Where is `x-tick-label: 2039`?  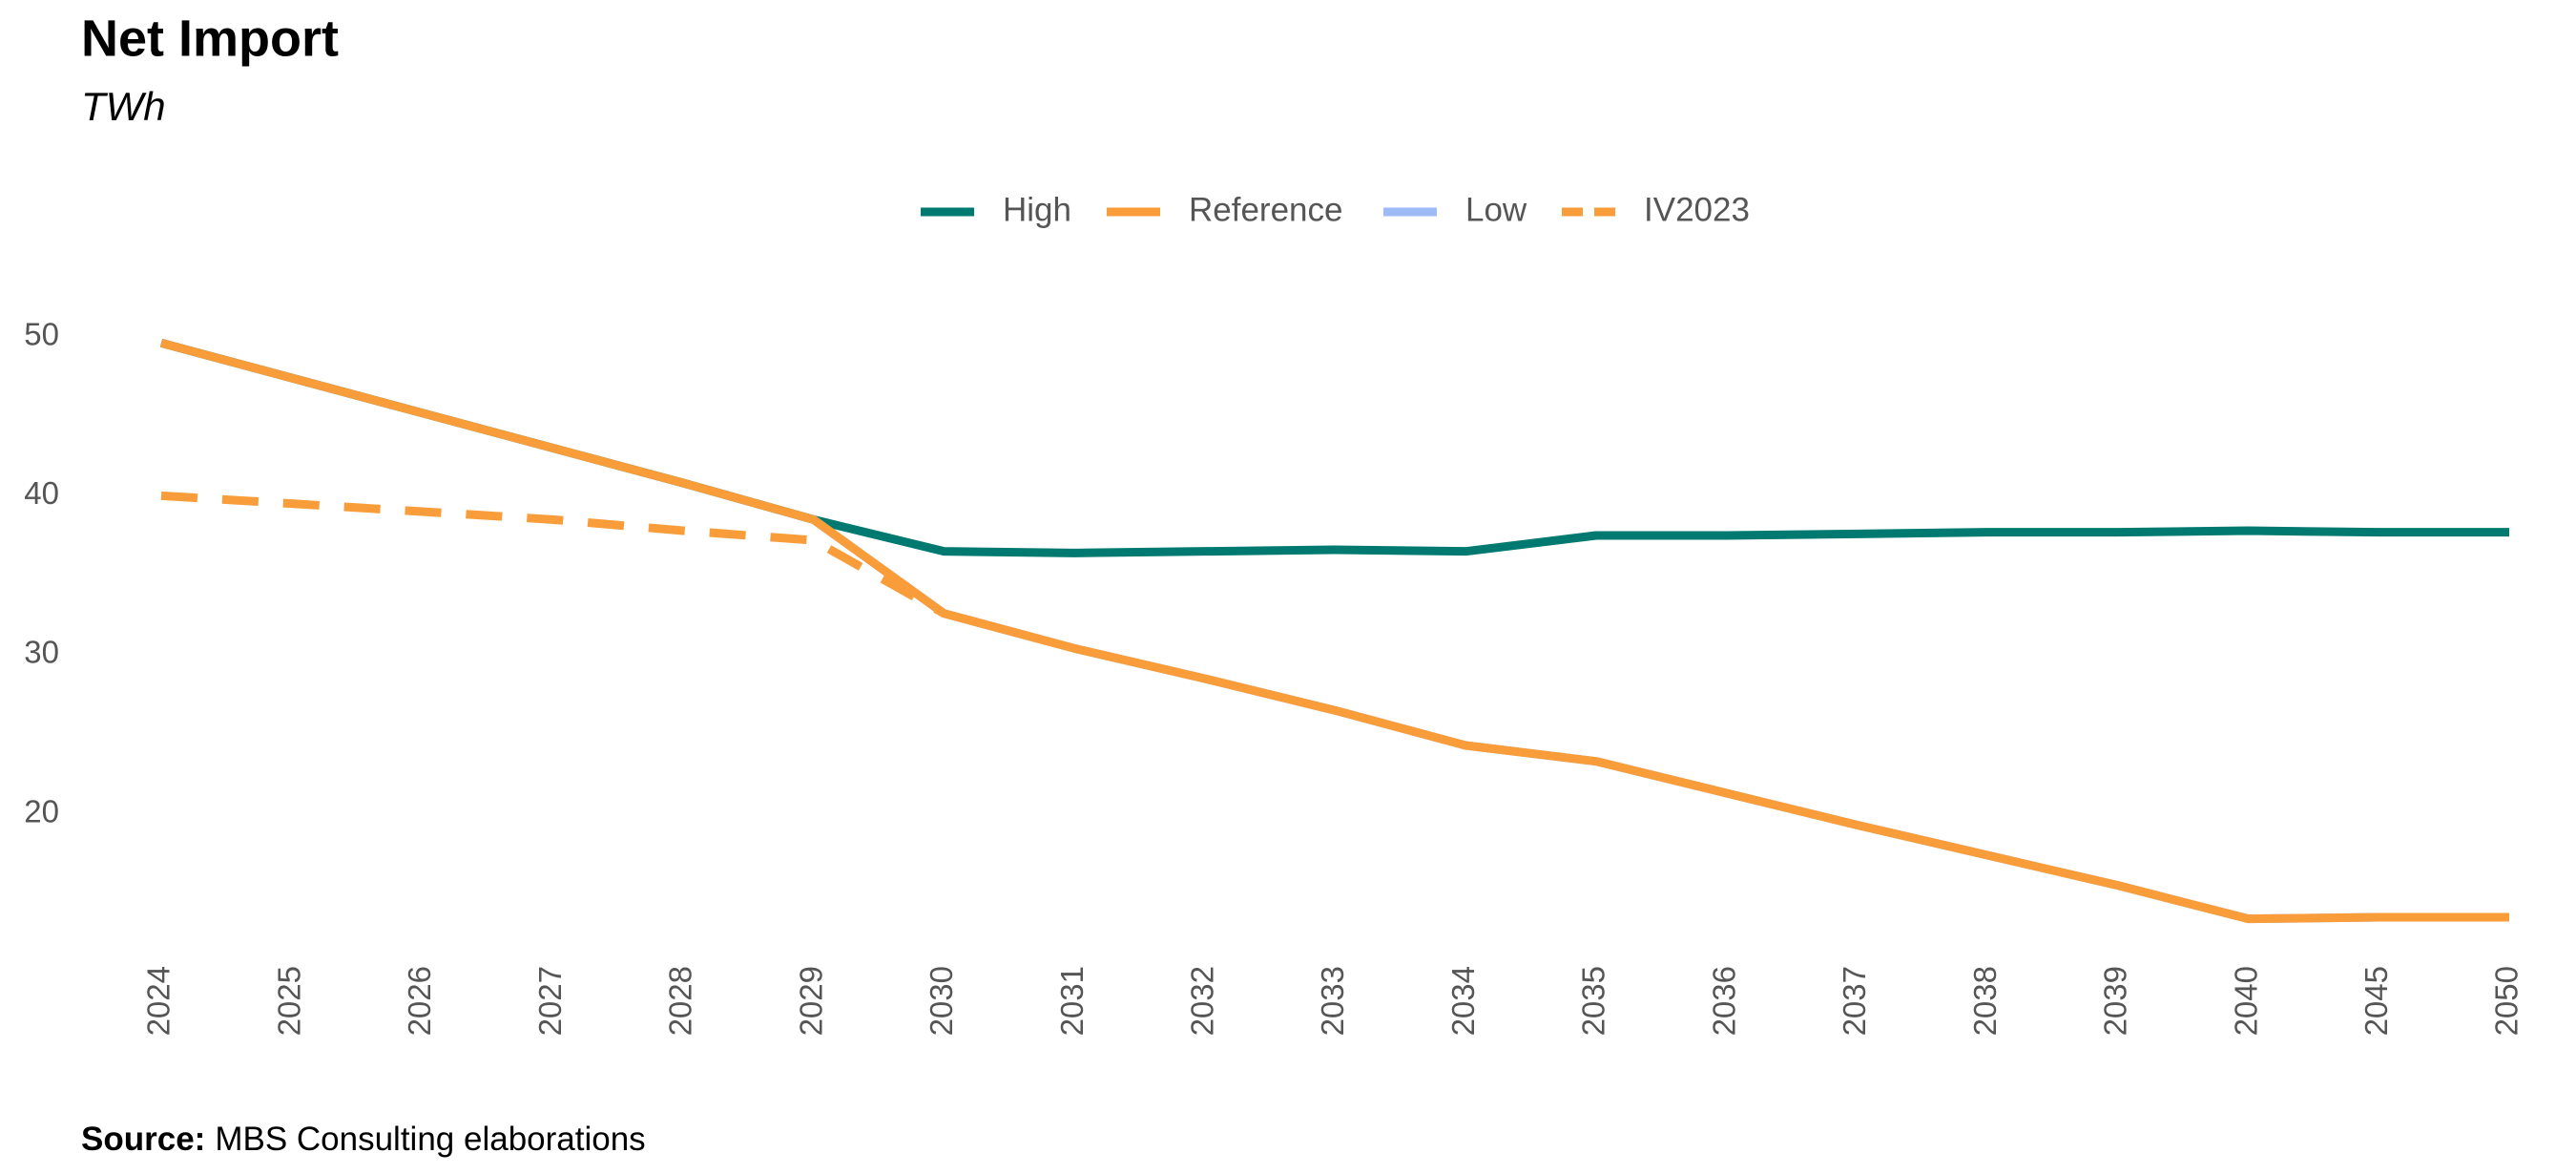 x-tick-label: 2039 is located at coordinates (2115, 1001).